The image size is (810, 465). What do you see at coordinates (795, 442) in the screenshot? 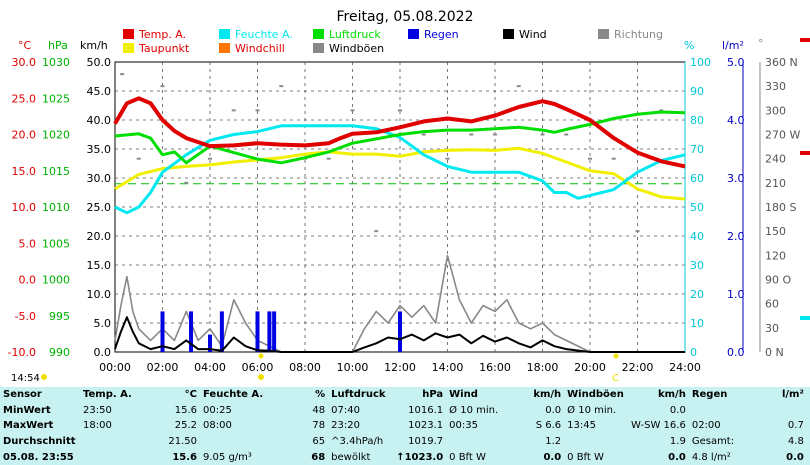
I see `stats-cell: 4.8` at bounding box center [795, 442].